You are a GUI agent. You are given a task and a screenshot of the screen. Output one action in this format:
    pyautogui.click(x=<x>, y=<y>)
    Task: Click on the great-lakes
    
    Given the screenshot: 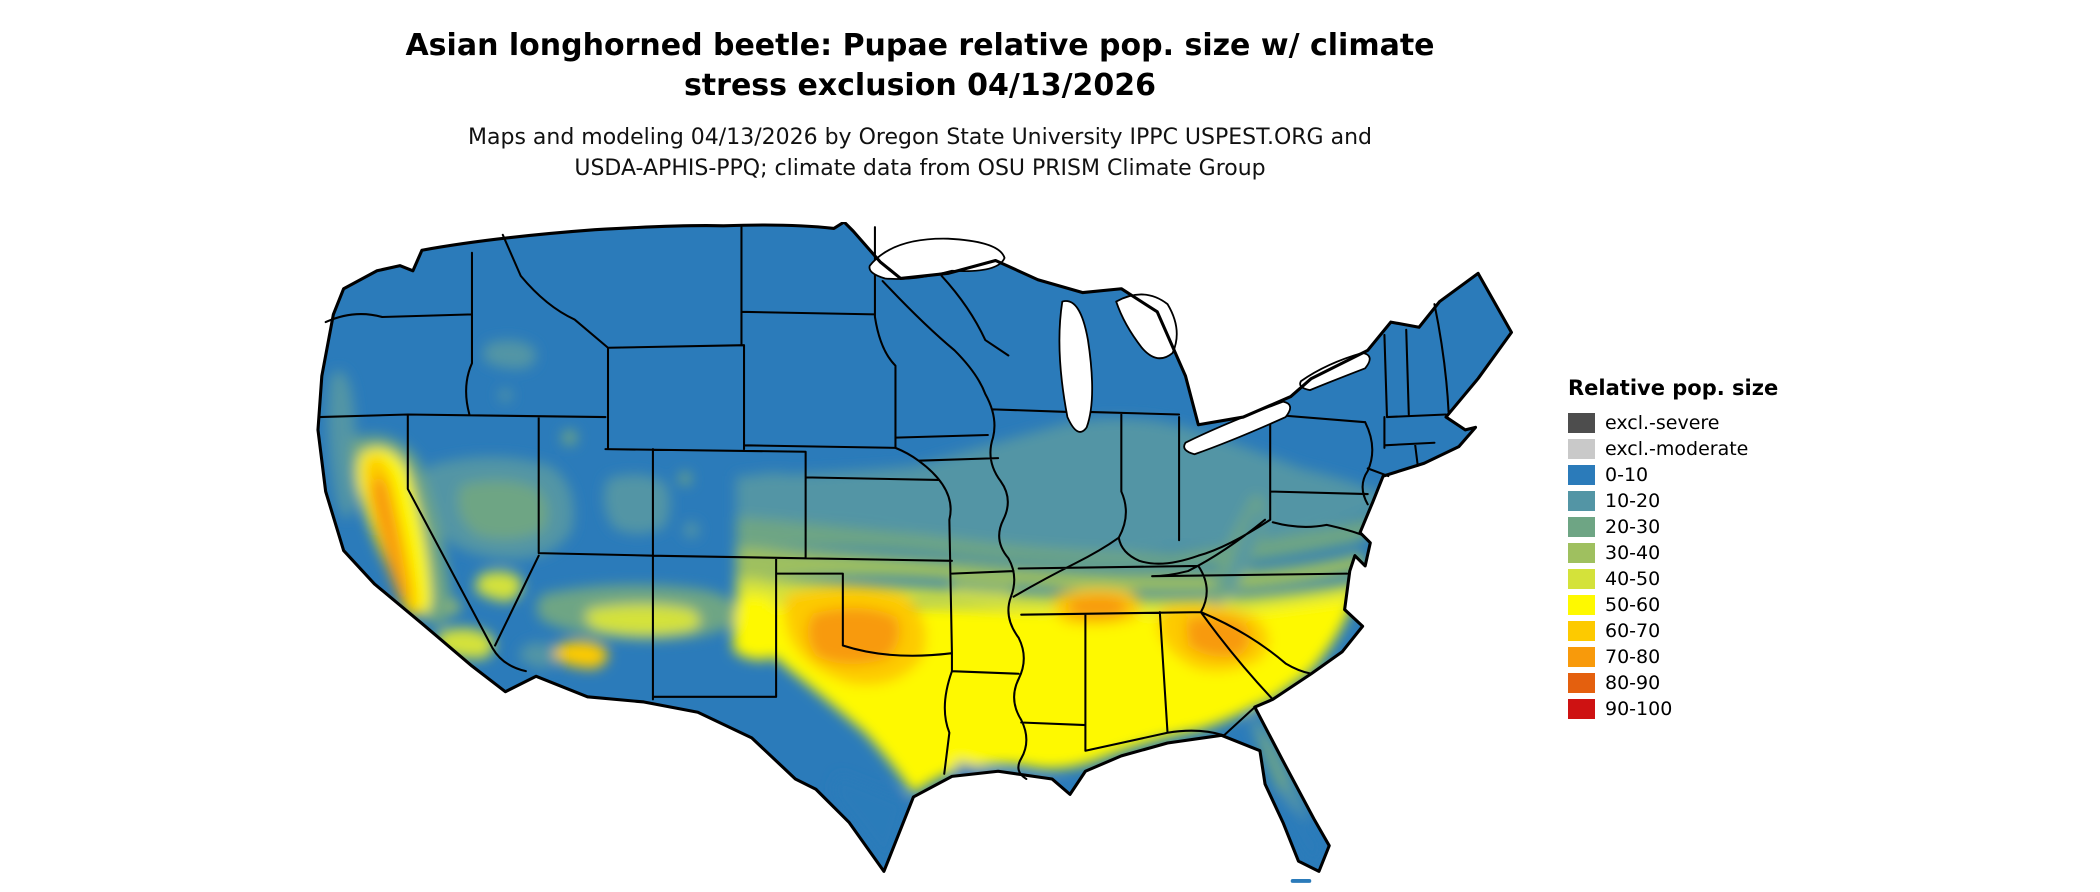 What is the action you would take?
    pyautogui.click(x=1119, y=346)
    